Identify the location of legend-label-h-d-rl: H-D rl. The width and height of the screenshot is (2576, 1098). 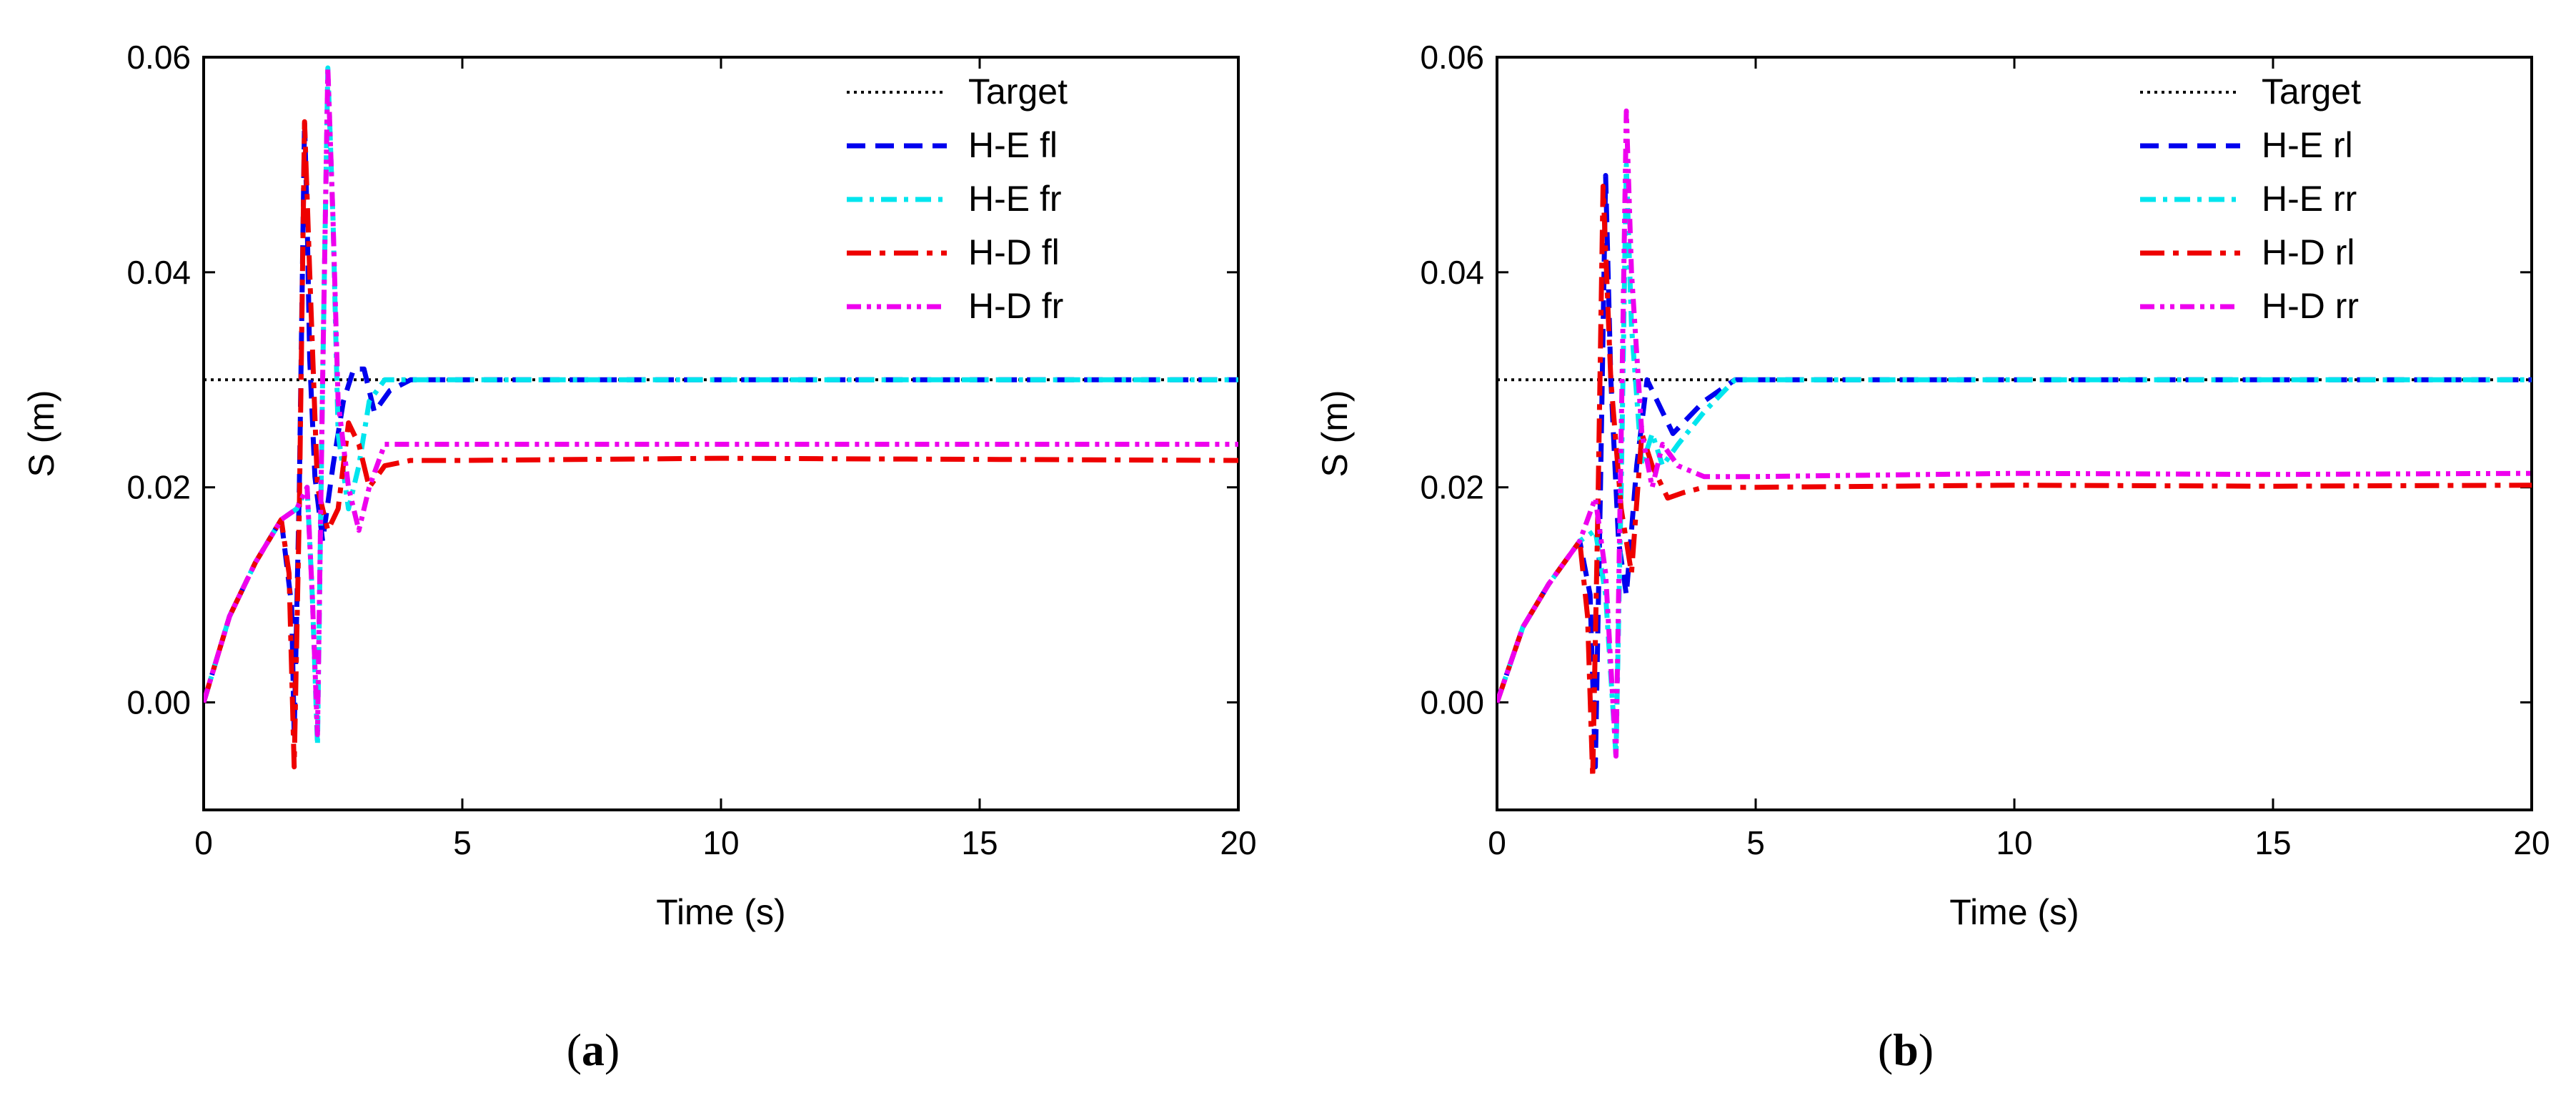
(2308, 252).